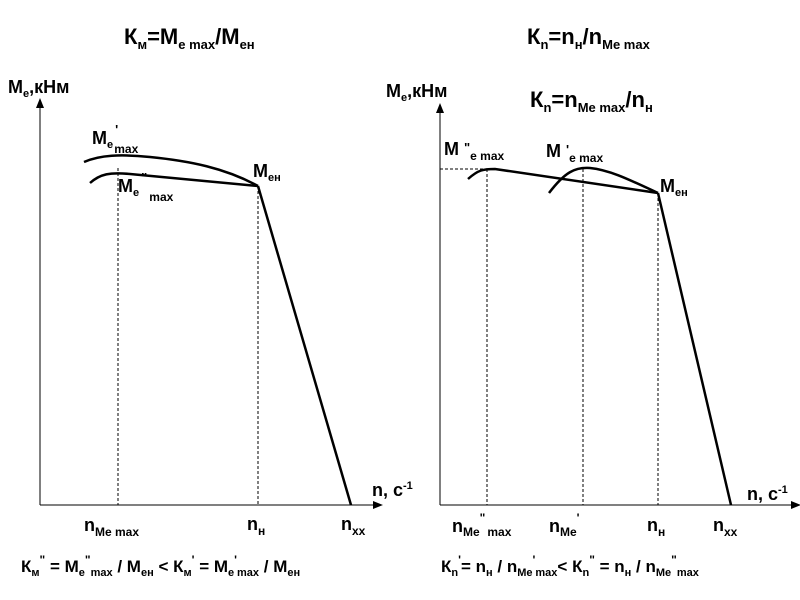 The height and width of the screenshot is (600, 800). I want to click on left-y-axis-label: Мe,кНм, so click(38, 88).